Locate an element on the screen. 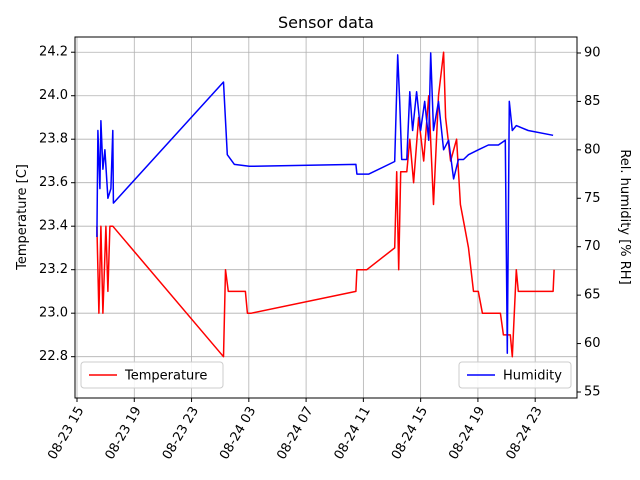 This screenshot has width=640, height=480. x-tick-label: 08-23 15 is located at coordinates (66, 433).